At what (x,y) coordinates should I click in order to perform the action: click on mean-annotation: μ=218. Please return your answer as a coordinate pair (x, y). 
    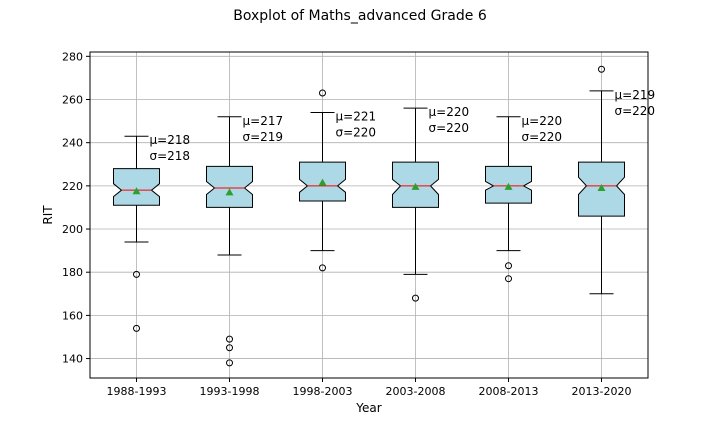
    Looking at the image, I should click on (170, 140).